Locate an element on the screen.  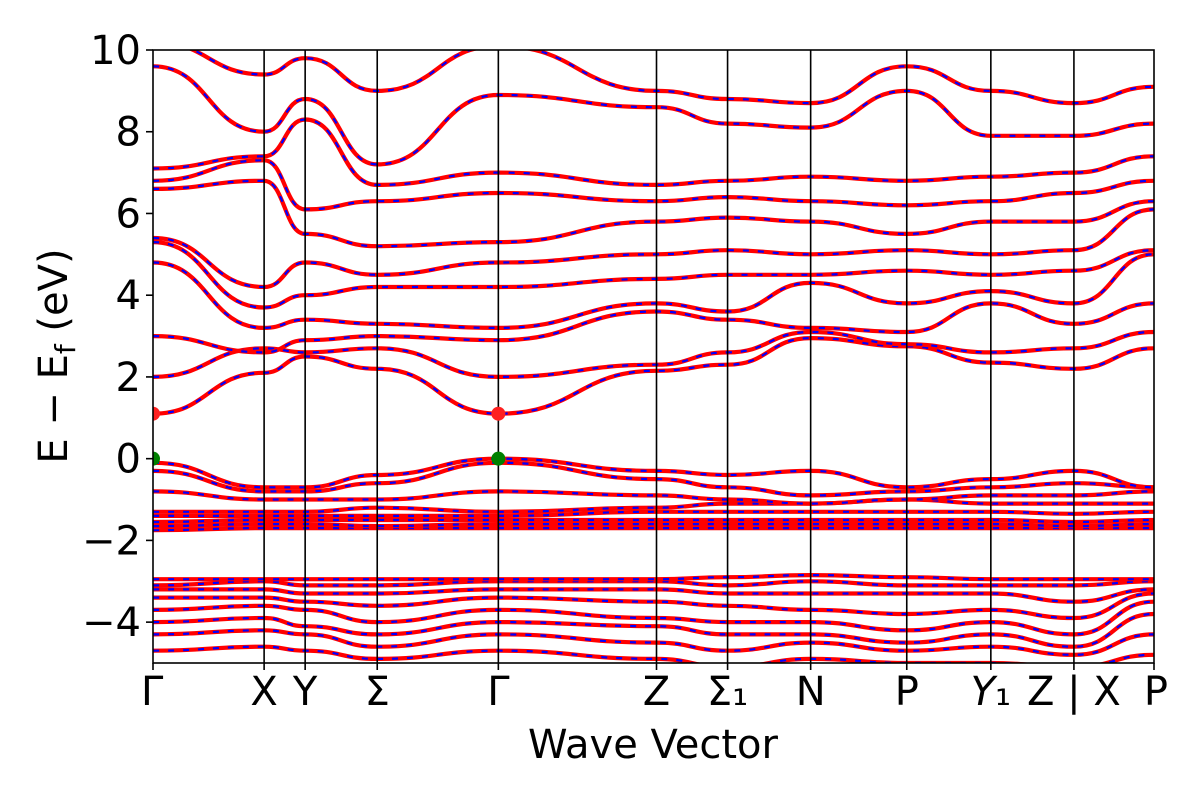
x-axis-label: Wave Vector is located at coordinates (653, 745).